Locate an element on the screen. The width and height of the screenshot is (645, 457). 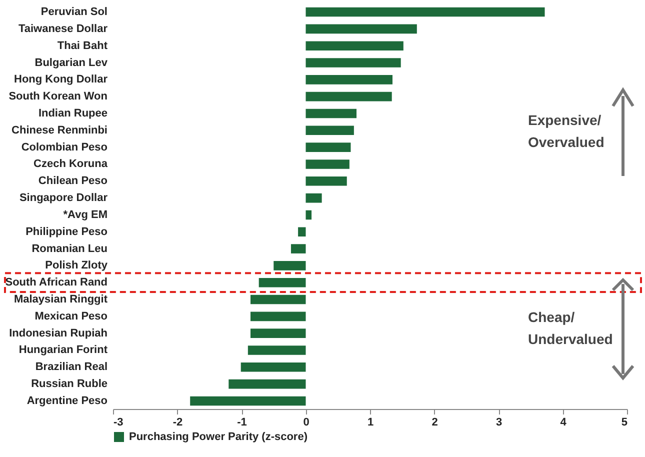
x-tick-label: -1 is located at coordinates (242, 422).